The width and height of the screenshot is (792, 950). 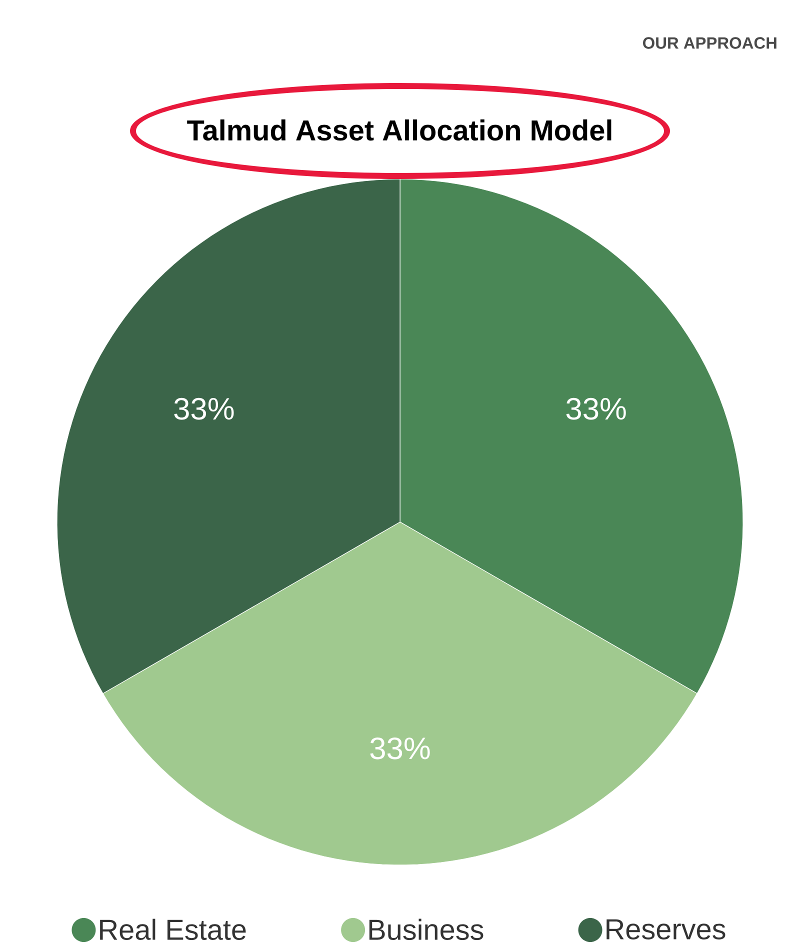 I want to click on legend-label: Reserves, so click(x=666, y=929).